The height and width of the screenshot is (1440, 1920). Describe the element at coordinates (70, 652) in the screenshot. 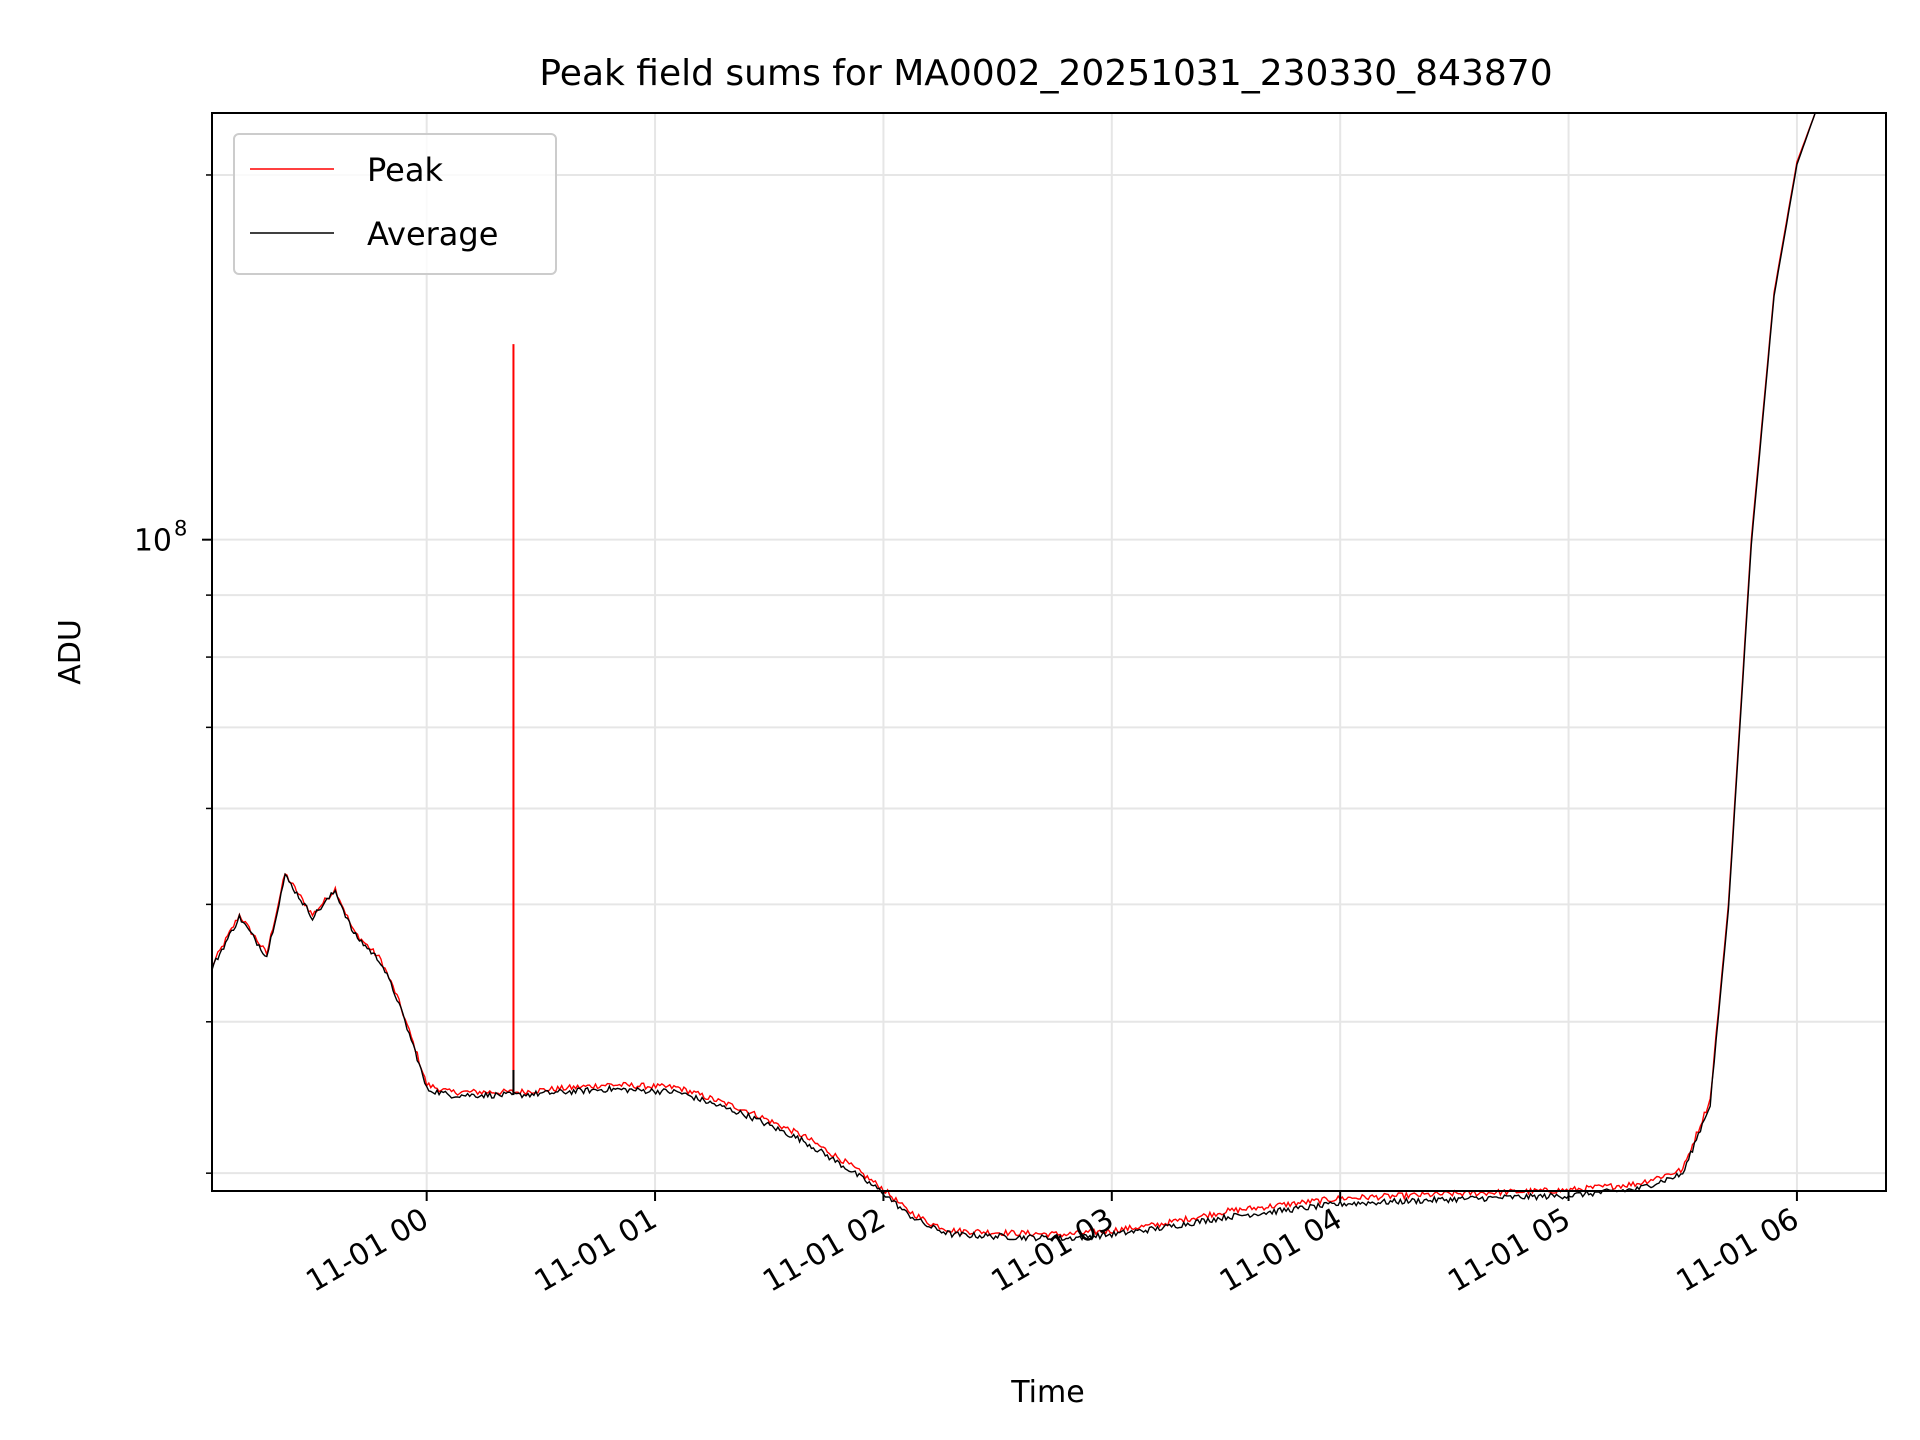

I see `y-axis-label: ADU` at that location.